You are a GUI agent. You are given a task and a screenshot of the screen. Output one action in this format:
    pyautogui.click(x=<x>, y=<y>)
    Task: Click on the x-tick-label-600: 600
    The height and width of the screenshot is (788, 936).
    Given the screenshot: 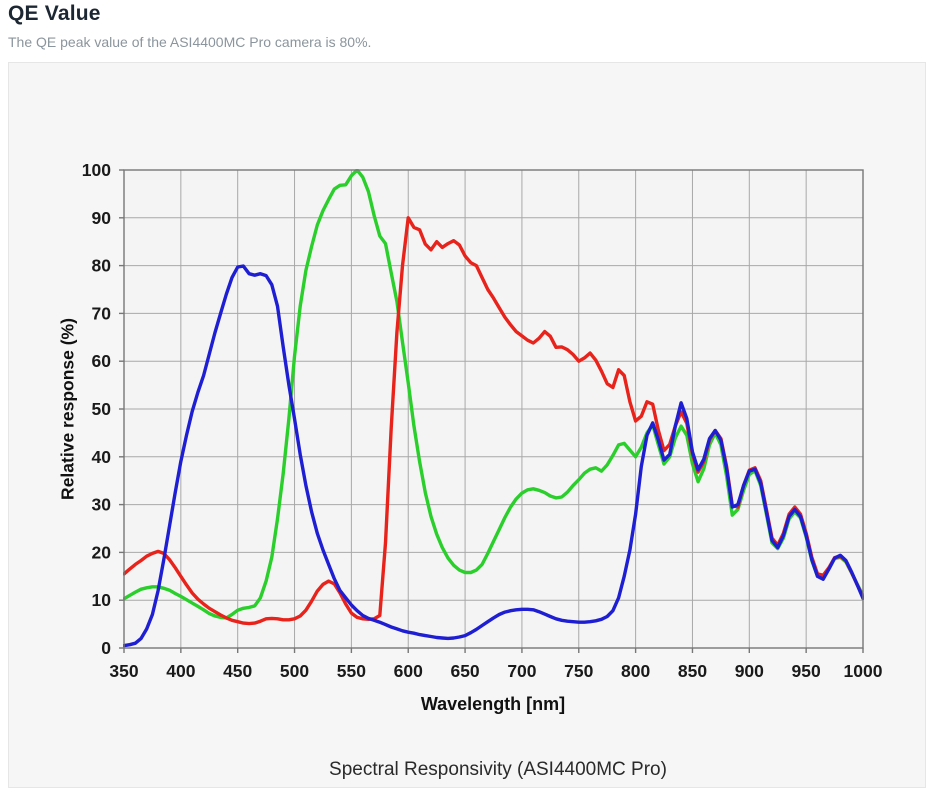 What is the action you would take?
    pyautogui.click(x=408, y=671)
    